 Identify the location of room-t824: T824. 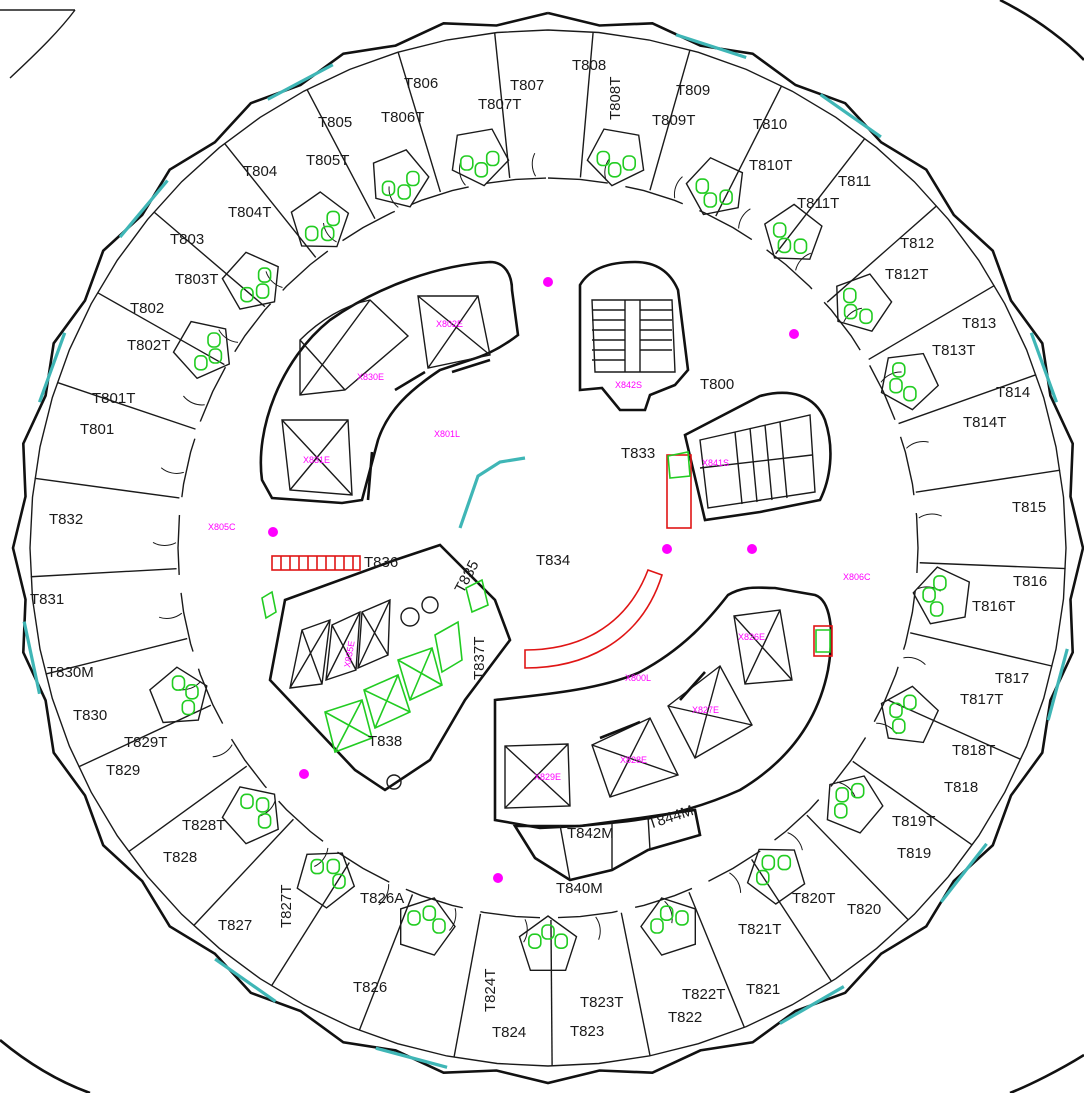
(509, 1032).